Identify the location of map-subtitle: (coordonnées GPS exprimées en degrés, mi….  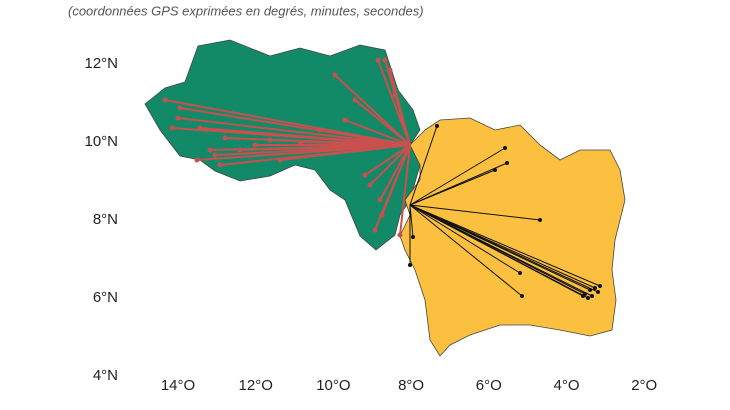
(246, 10).